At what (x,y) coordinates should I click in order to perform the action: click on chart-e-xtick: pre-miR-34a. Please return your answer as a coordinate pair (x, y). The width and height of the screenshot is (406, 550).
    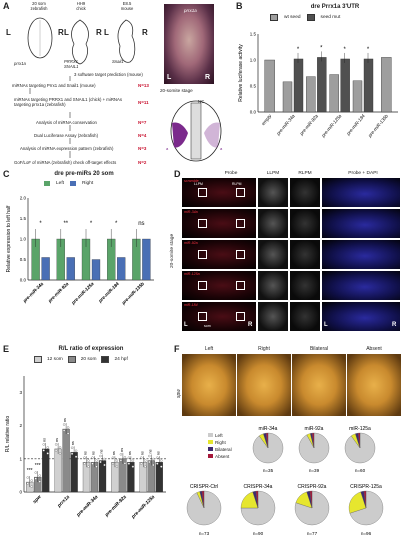
    Looking at the image, I should click on (87, 506).